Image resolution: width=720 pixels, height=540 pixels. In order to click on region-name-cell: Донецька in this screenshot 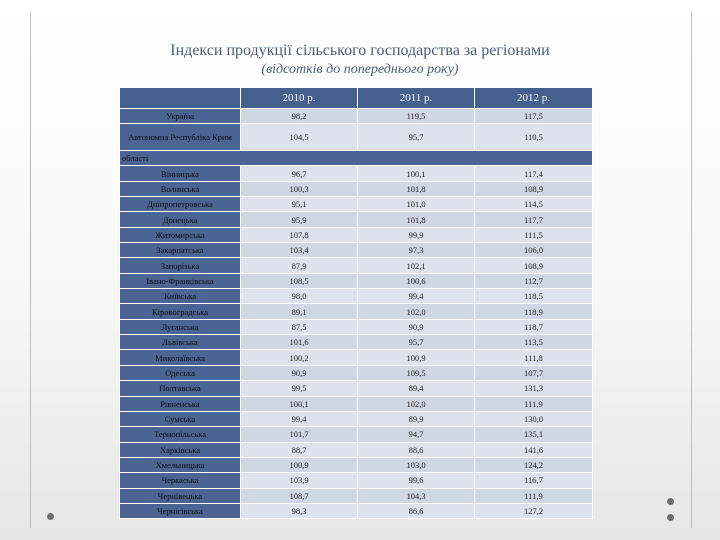, I will do `click(180, 219)`.